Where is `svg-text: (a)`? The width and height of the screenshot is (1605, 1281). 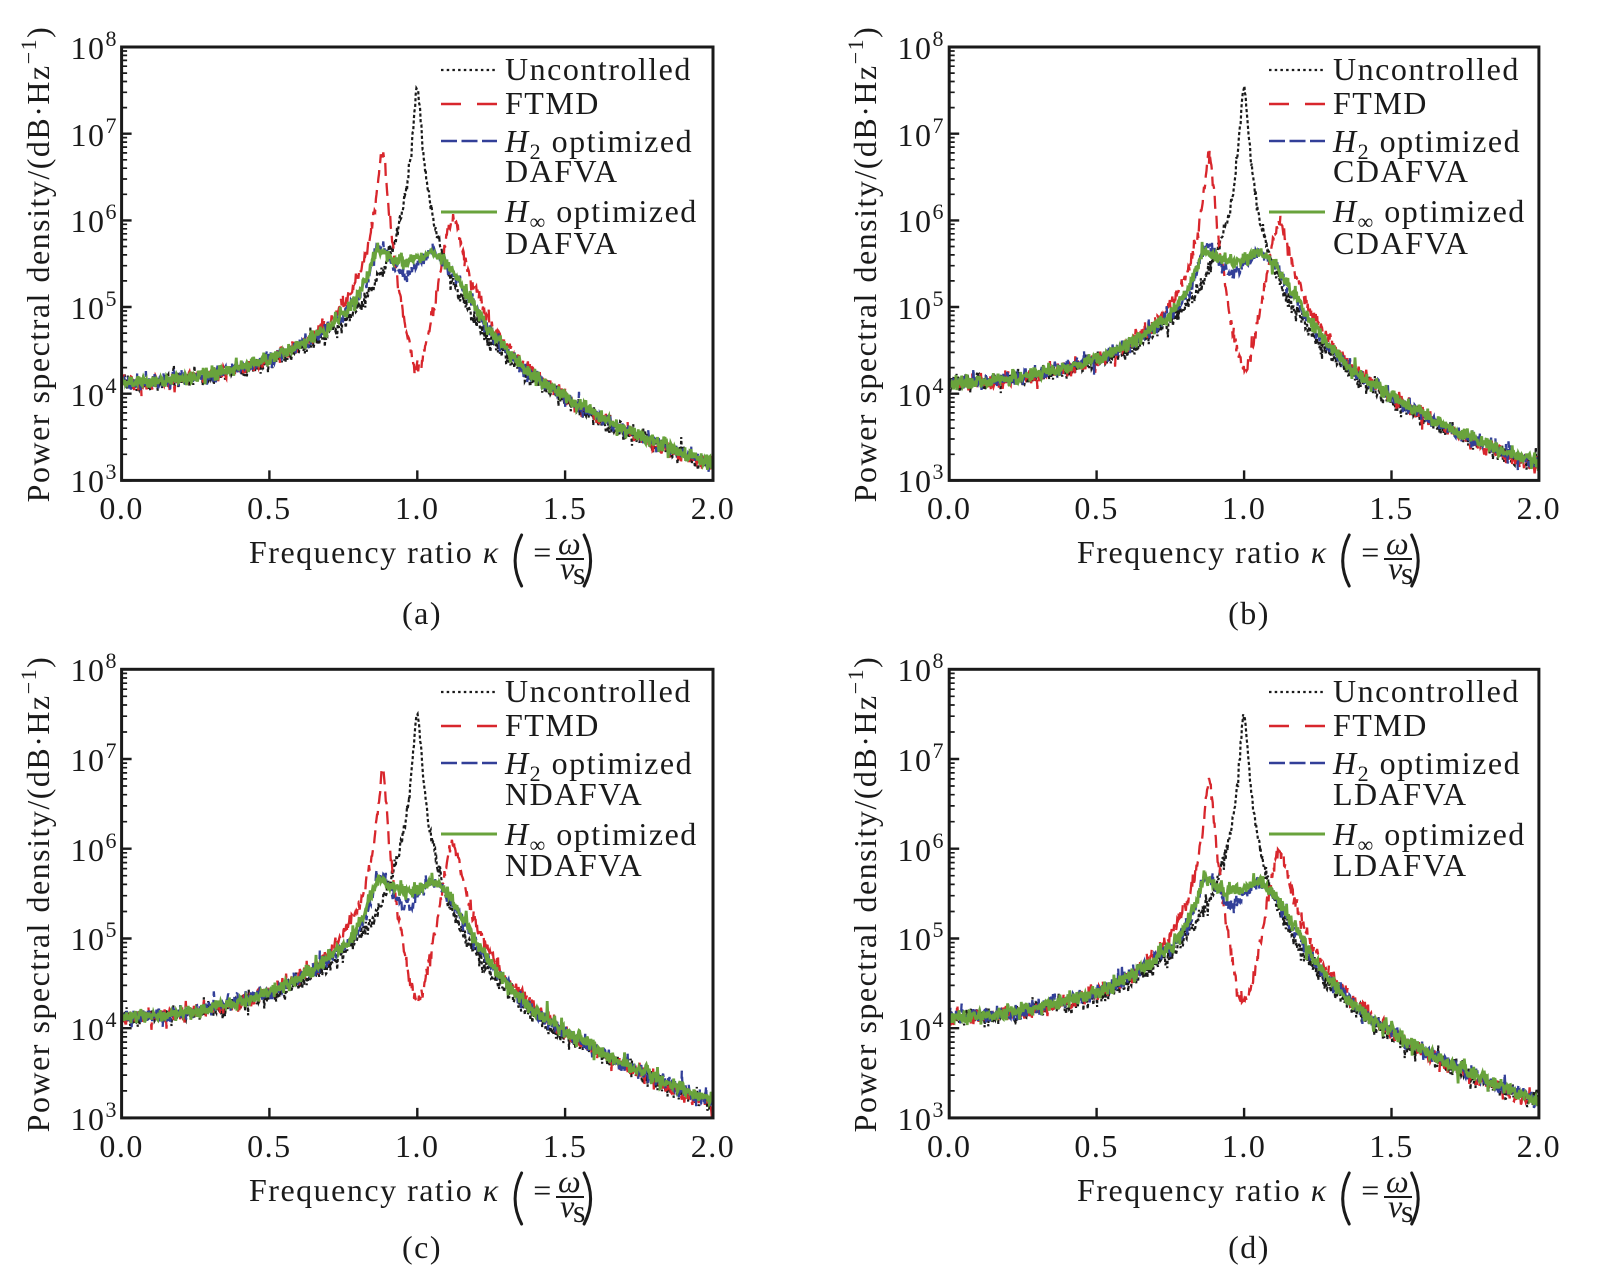 svg-text: (a) is located at coordinates (422, 613).